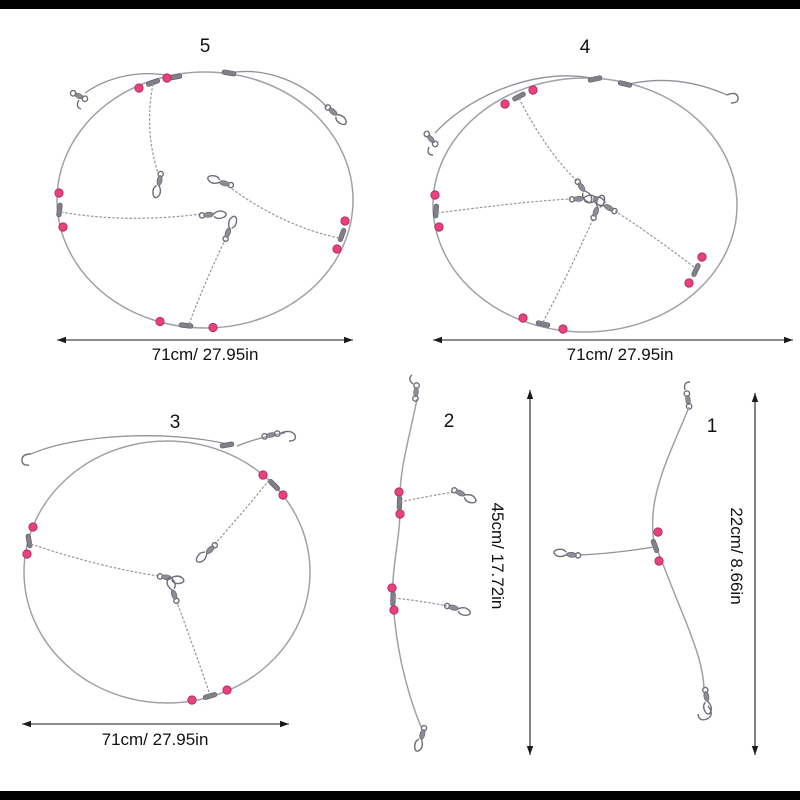  Describe the element at coordinates (155, 734) in the screenshot. I see `rig-3-dimension: 71cm/ 27.95in` at that location.